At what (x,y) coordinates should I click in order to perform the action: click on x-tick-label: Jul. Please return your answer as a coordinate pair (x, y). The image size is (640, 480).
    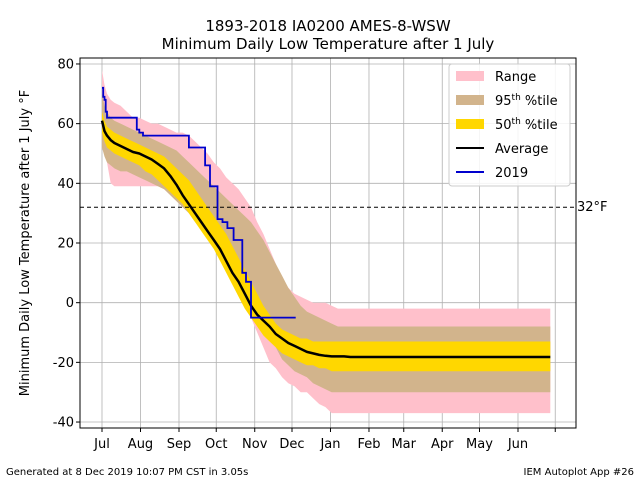
    Looking at the image, I should click on (101, 444).